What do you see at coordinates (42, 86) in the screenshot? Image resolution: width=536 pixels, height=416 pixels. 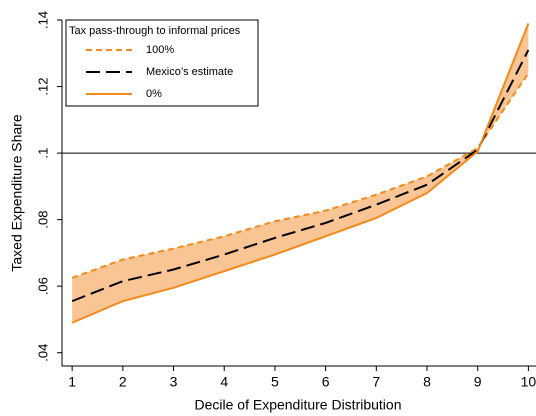 I see `y-tick-label: .12` at bounding box center [42, 86].